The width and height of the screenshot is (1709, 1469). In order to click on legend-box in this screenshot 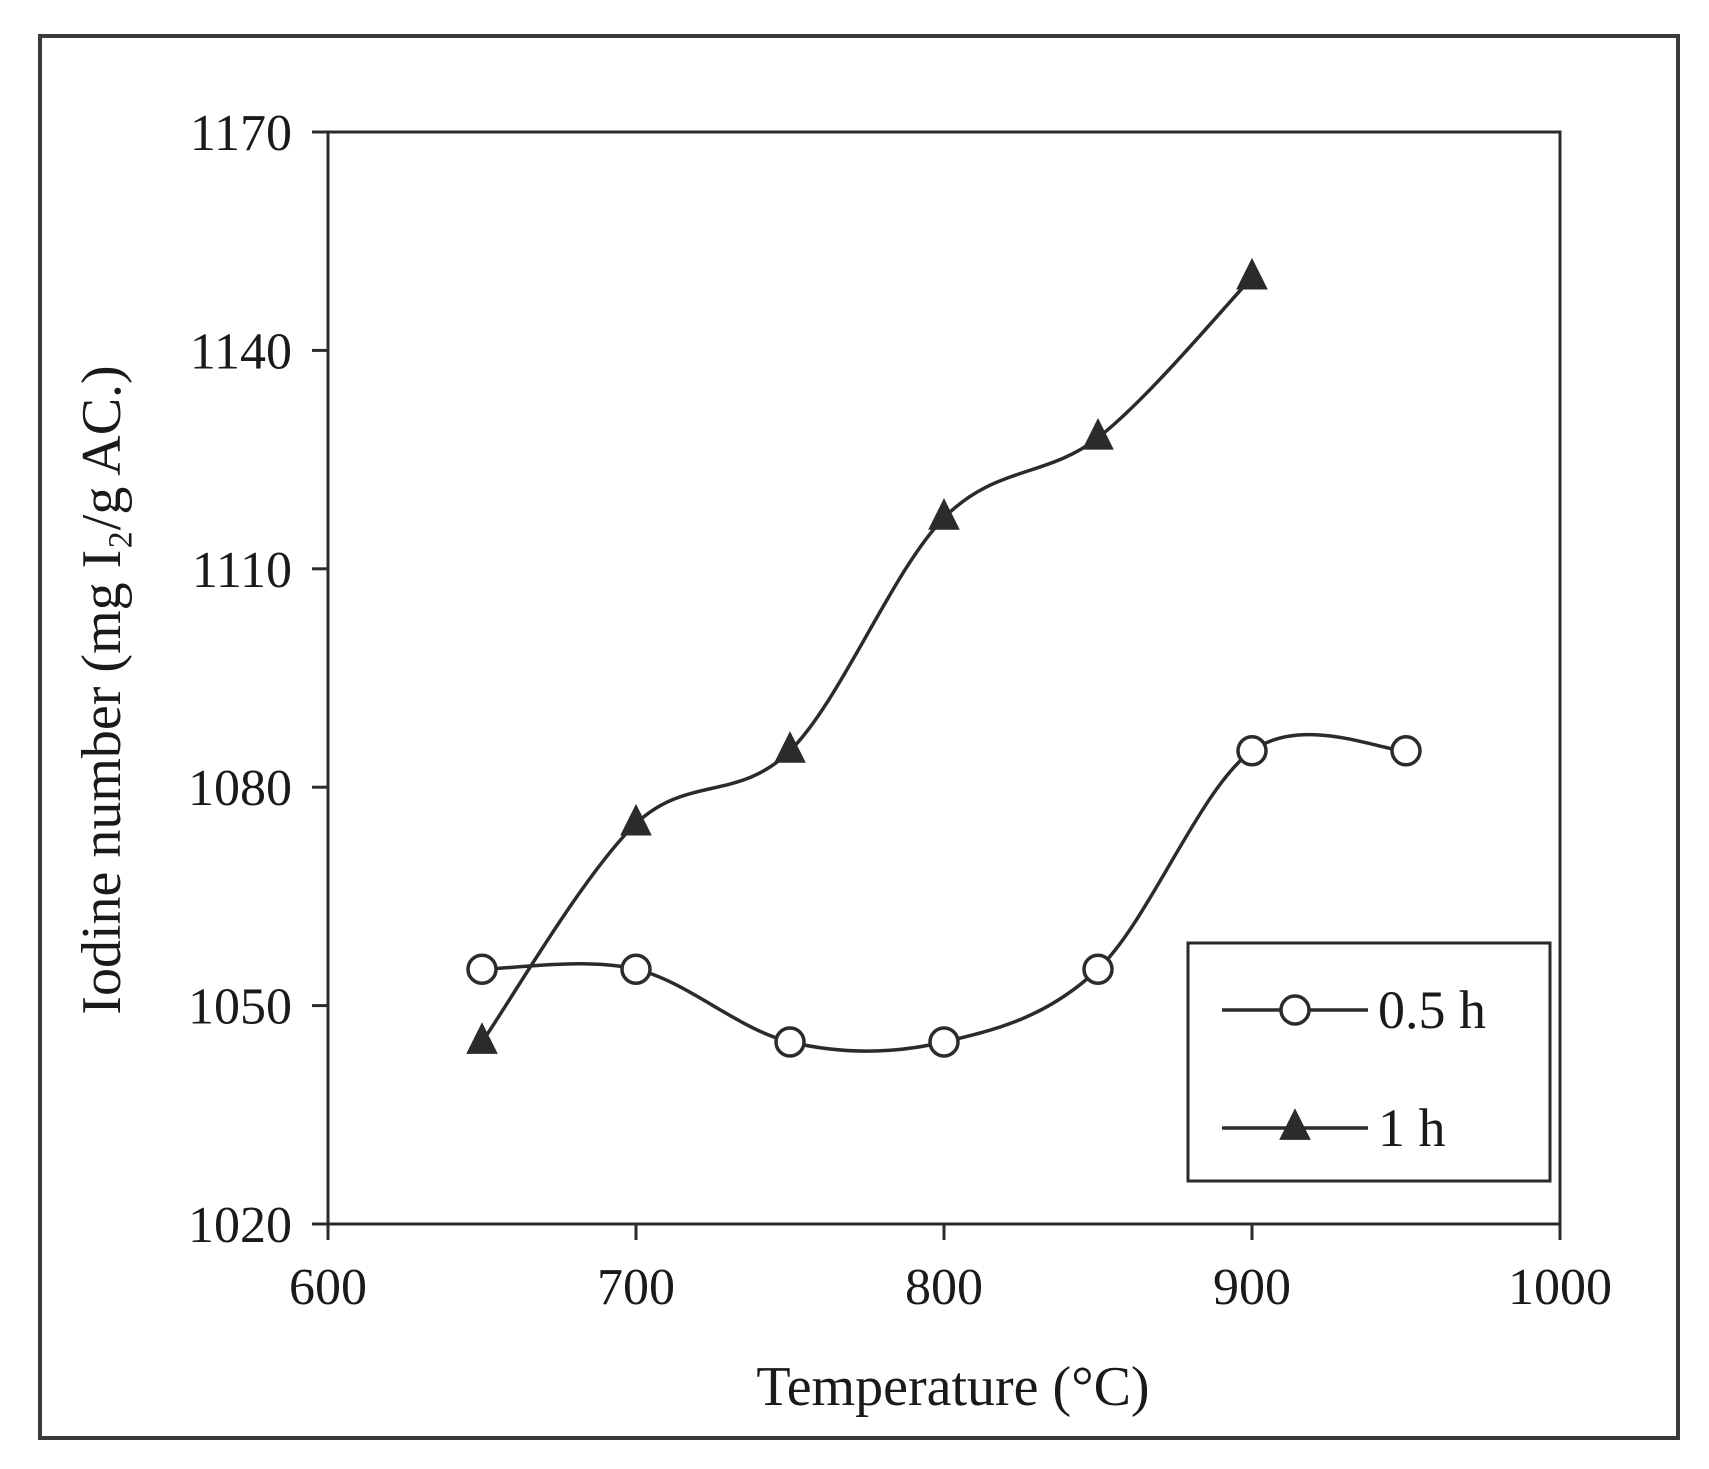, I will do `click(1369, 1062)`.